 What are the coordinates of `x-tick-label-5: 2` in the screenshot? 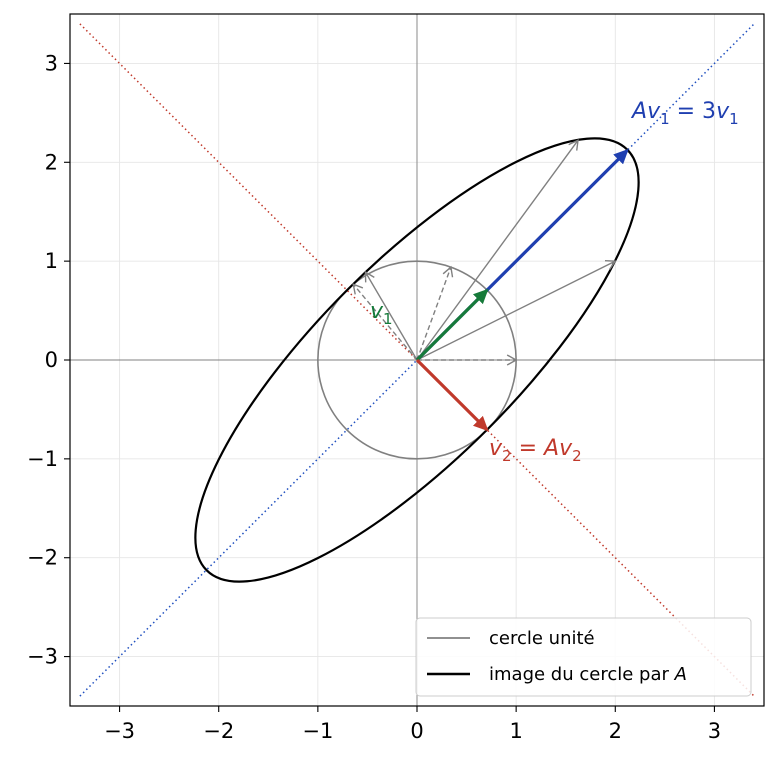 It's located at (615, 731).